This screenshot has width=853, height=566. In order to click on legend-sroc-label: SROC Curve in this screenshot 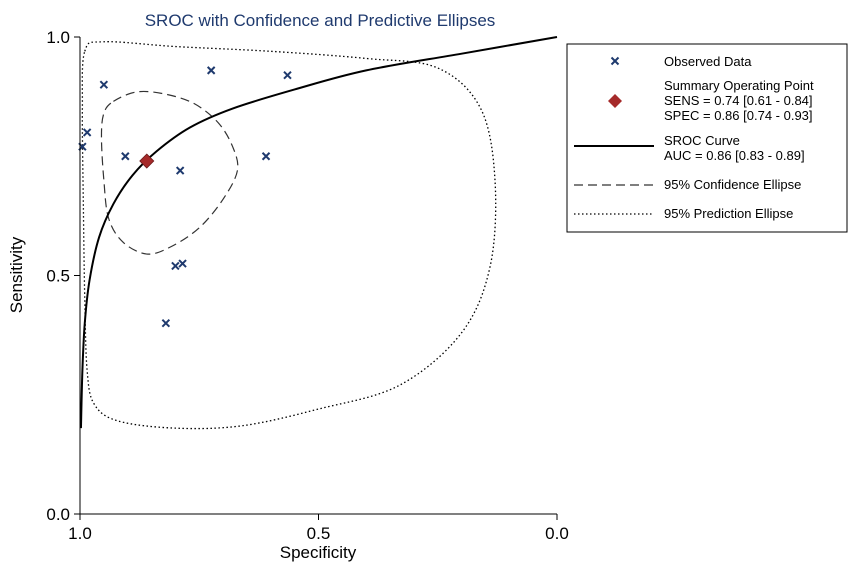, I will do `click(702, 140)`.